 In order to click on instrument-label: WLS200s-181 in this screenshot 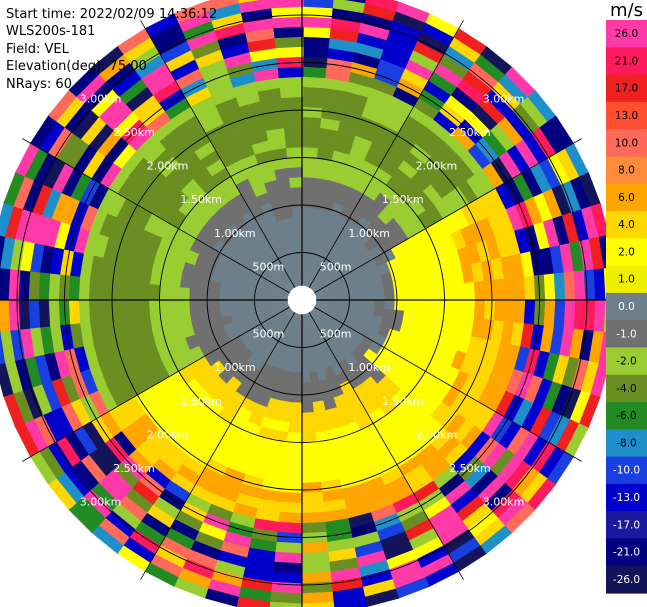, I will do `click(51, 32)`.